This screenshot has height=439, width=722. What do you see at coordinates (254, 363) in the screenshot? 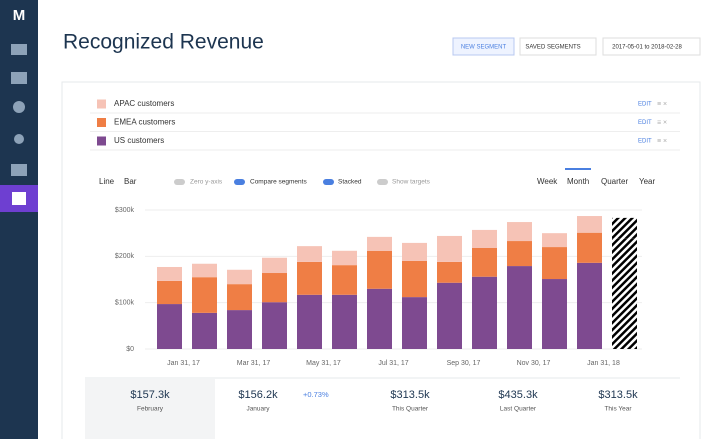
I see `x-tick-label: Mar 31, 17` at bounding box center [254, 363].